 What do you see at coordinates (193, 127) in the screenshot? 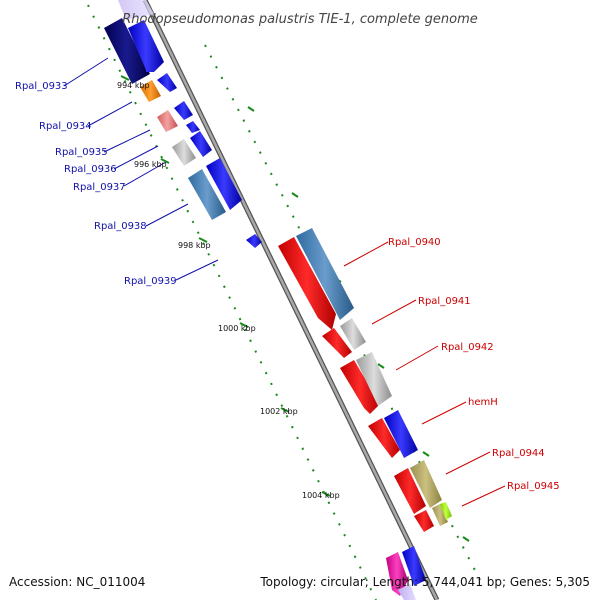
I see `gene-rpal-0935c` at bounding box center [193, 127].